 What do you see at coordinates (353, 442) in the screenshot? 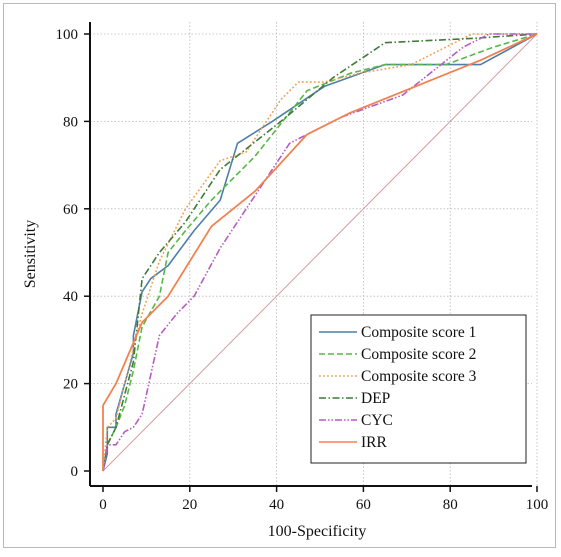
I see `legend-item: IRR` at bounding box center [353, 442].